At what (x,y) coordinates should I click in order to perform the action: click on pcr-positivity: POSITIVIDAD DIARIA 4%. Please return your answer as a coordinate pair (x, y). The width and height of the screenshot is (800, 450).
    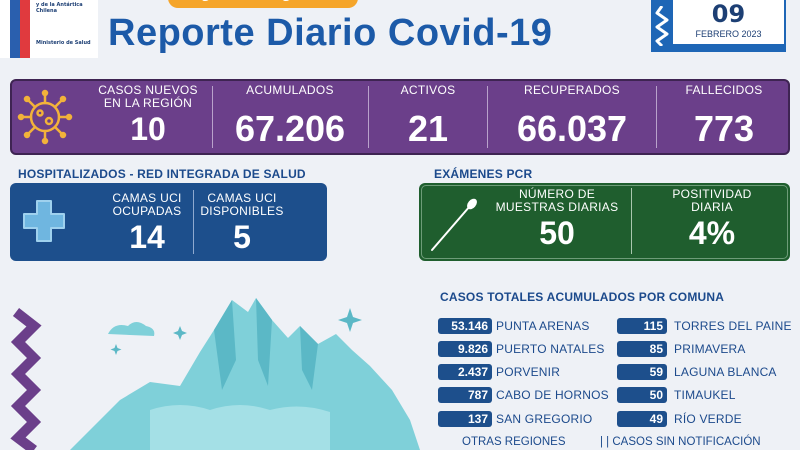
    Looking at the image, I should click on (712, 220).